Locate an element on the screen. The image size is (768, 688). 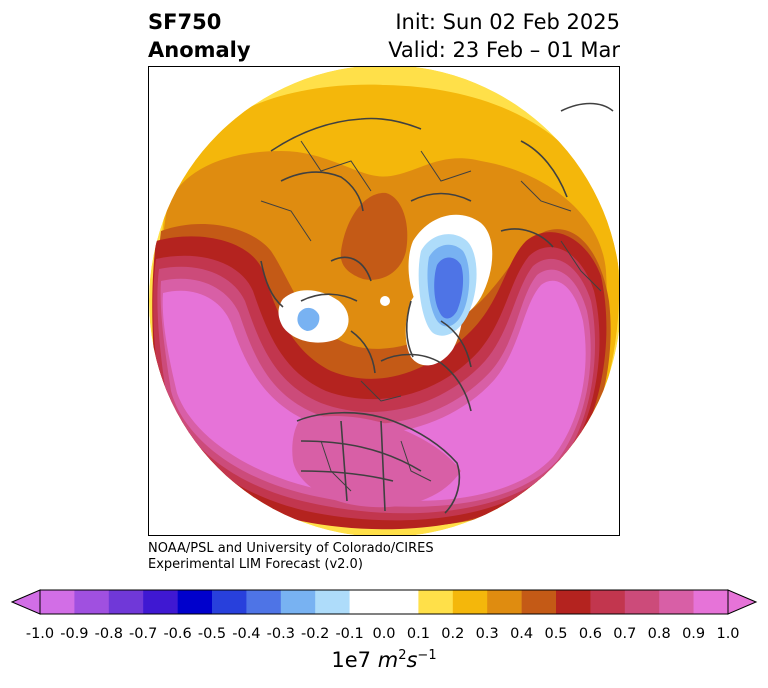
colorbar-extend-max is located at coordinates (742, 602).